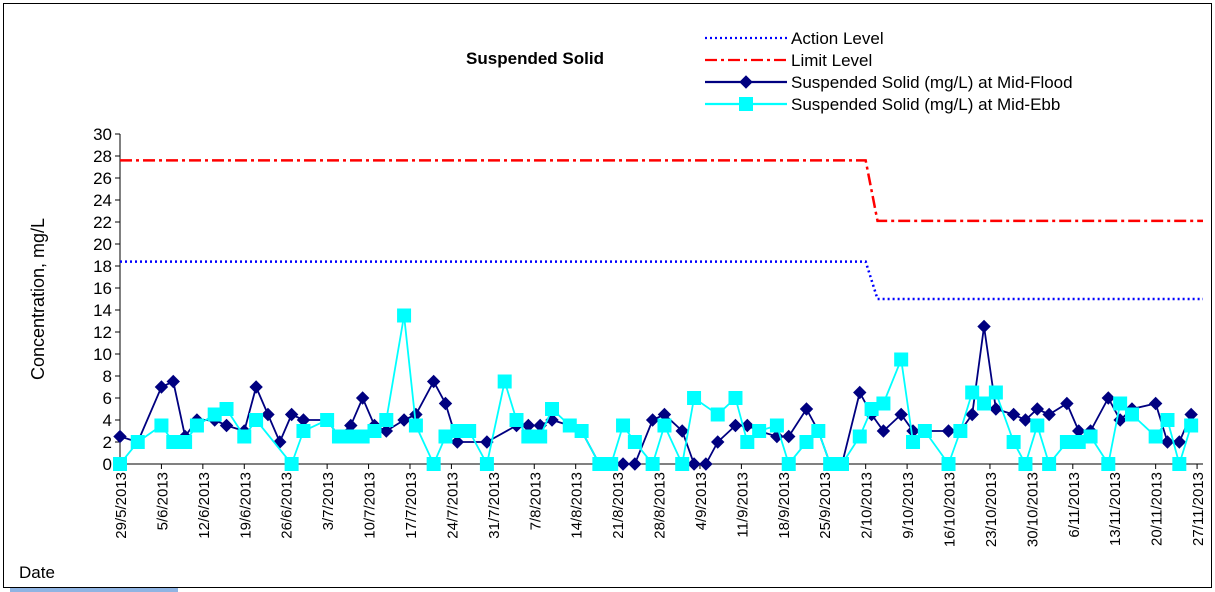  Describe the element at coordinates (535, 58) in the screenshot. I see `chart-title: Suspended Solid` at that location.